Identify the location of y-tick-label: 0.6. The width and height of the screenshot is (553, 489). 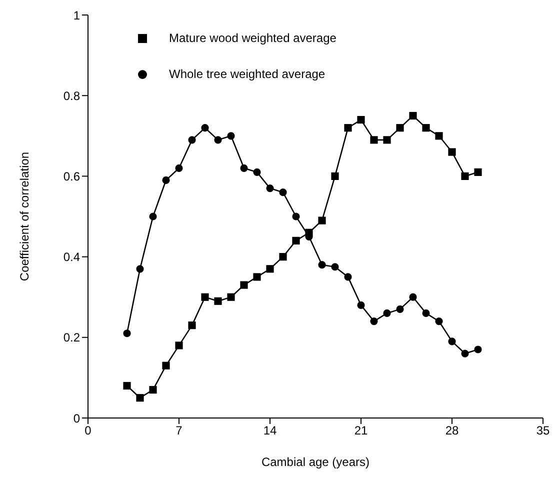
(71, 176).